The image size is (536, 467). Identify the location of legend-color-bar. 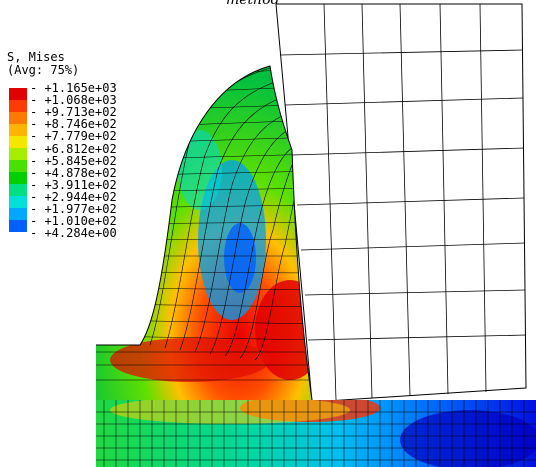
(18, 166).